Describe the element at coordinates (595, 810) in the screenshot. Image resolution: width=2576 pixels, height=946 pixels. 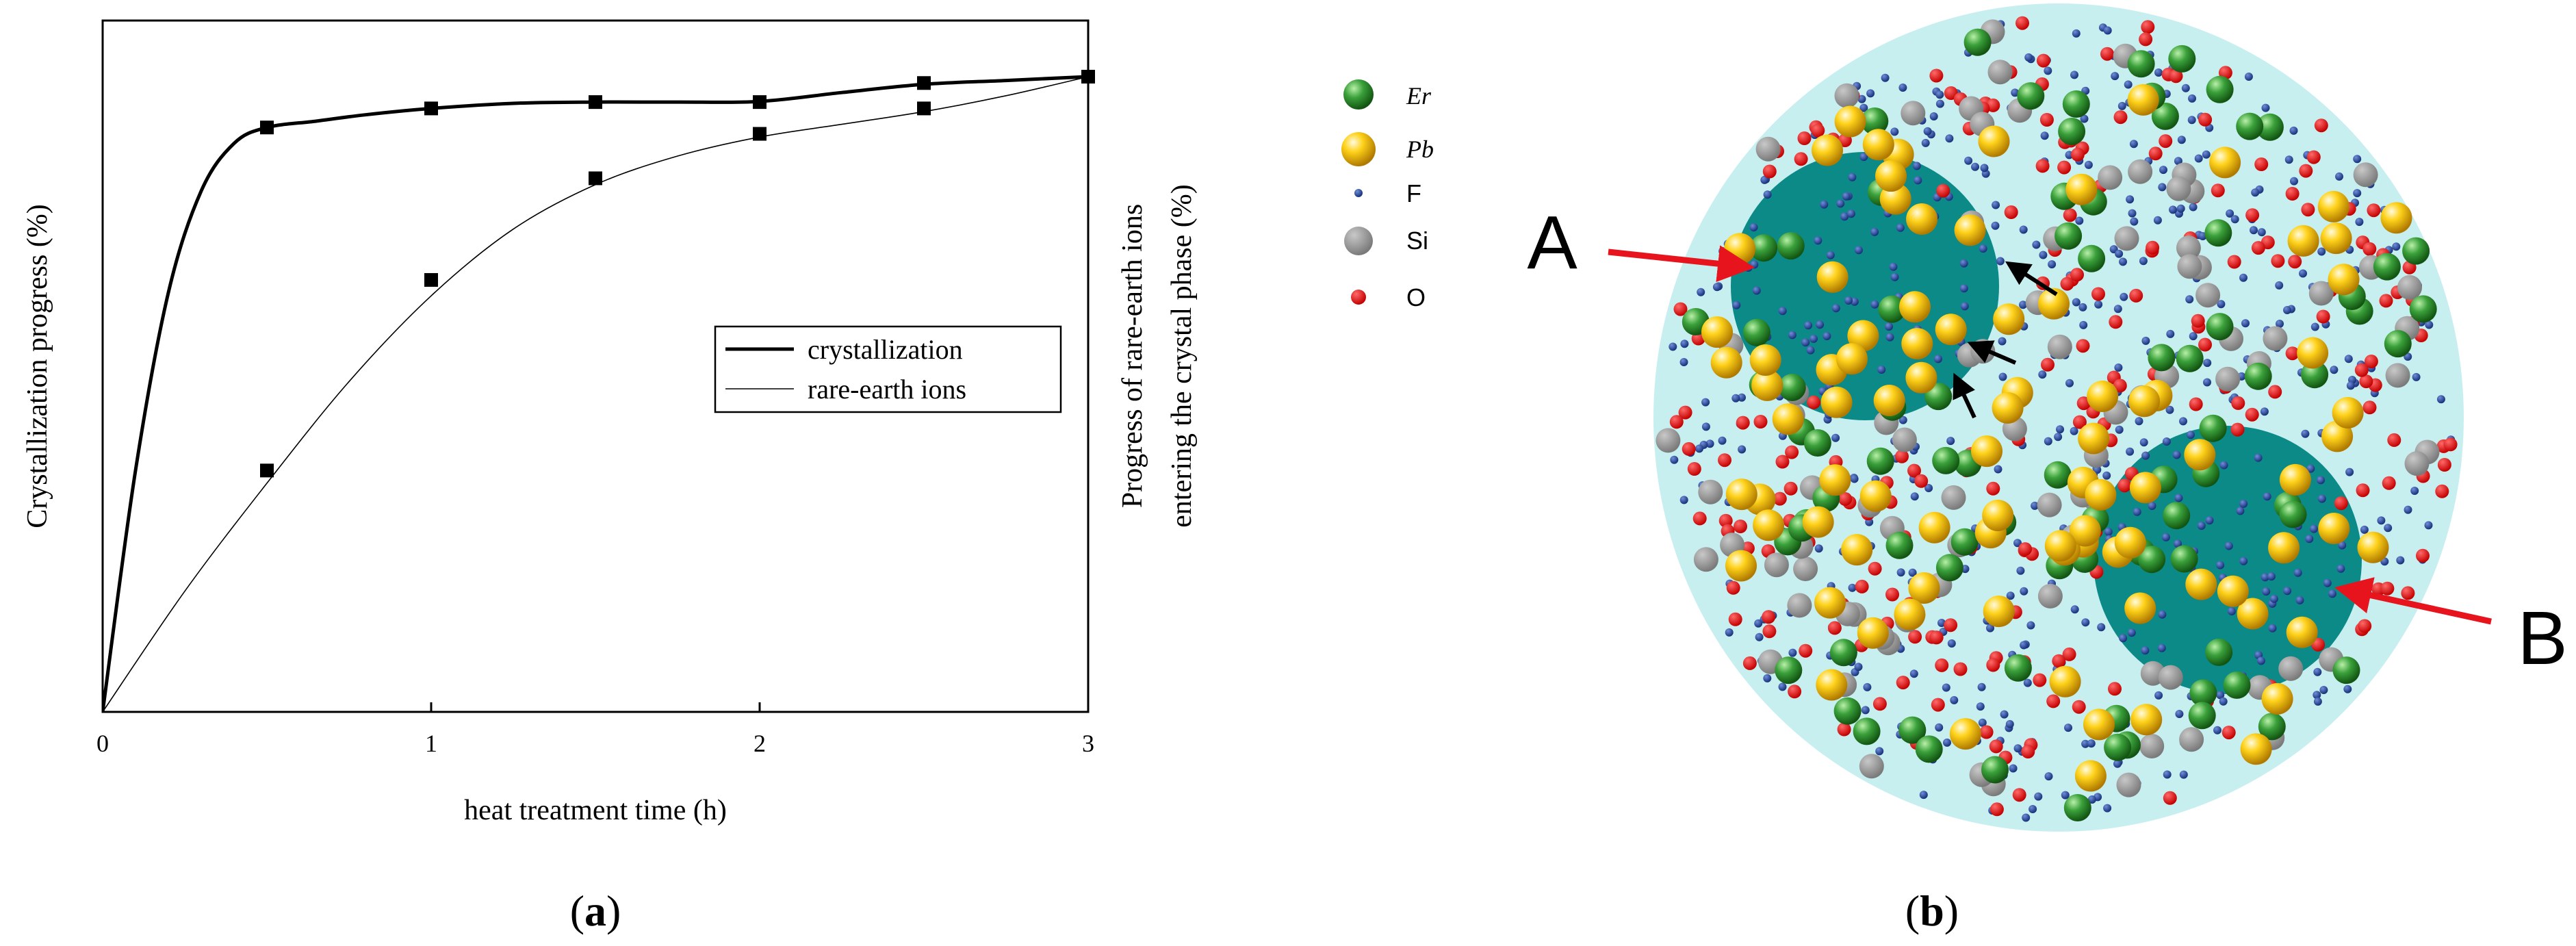
I see `x-axis-label: heat treatment time (h)` at that location.